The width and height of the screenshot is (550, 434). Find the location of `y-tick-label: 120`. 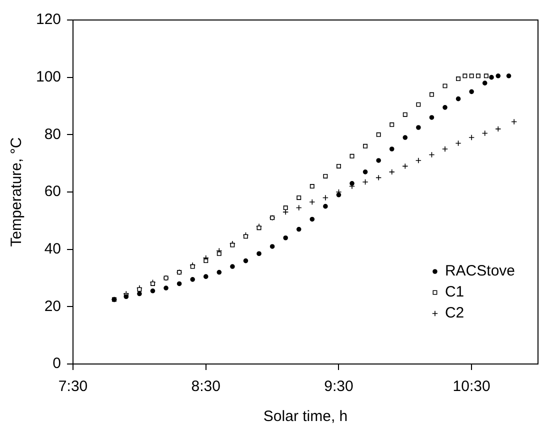

y-tick-label: 120 is located at coordinates (49, 19).